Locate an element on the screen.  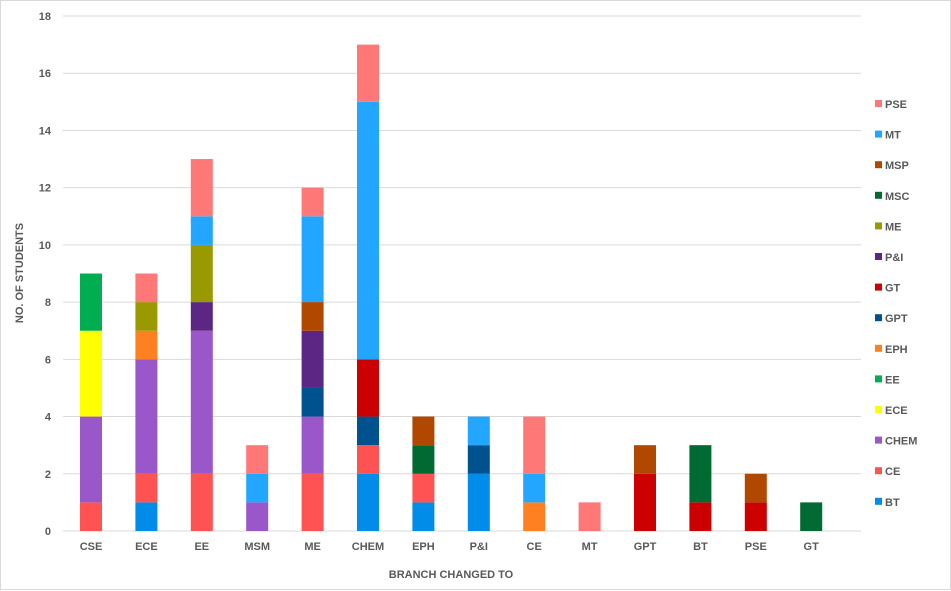
bar-segment-PSE-EE is located at coordinates (201, 188).